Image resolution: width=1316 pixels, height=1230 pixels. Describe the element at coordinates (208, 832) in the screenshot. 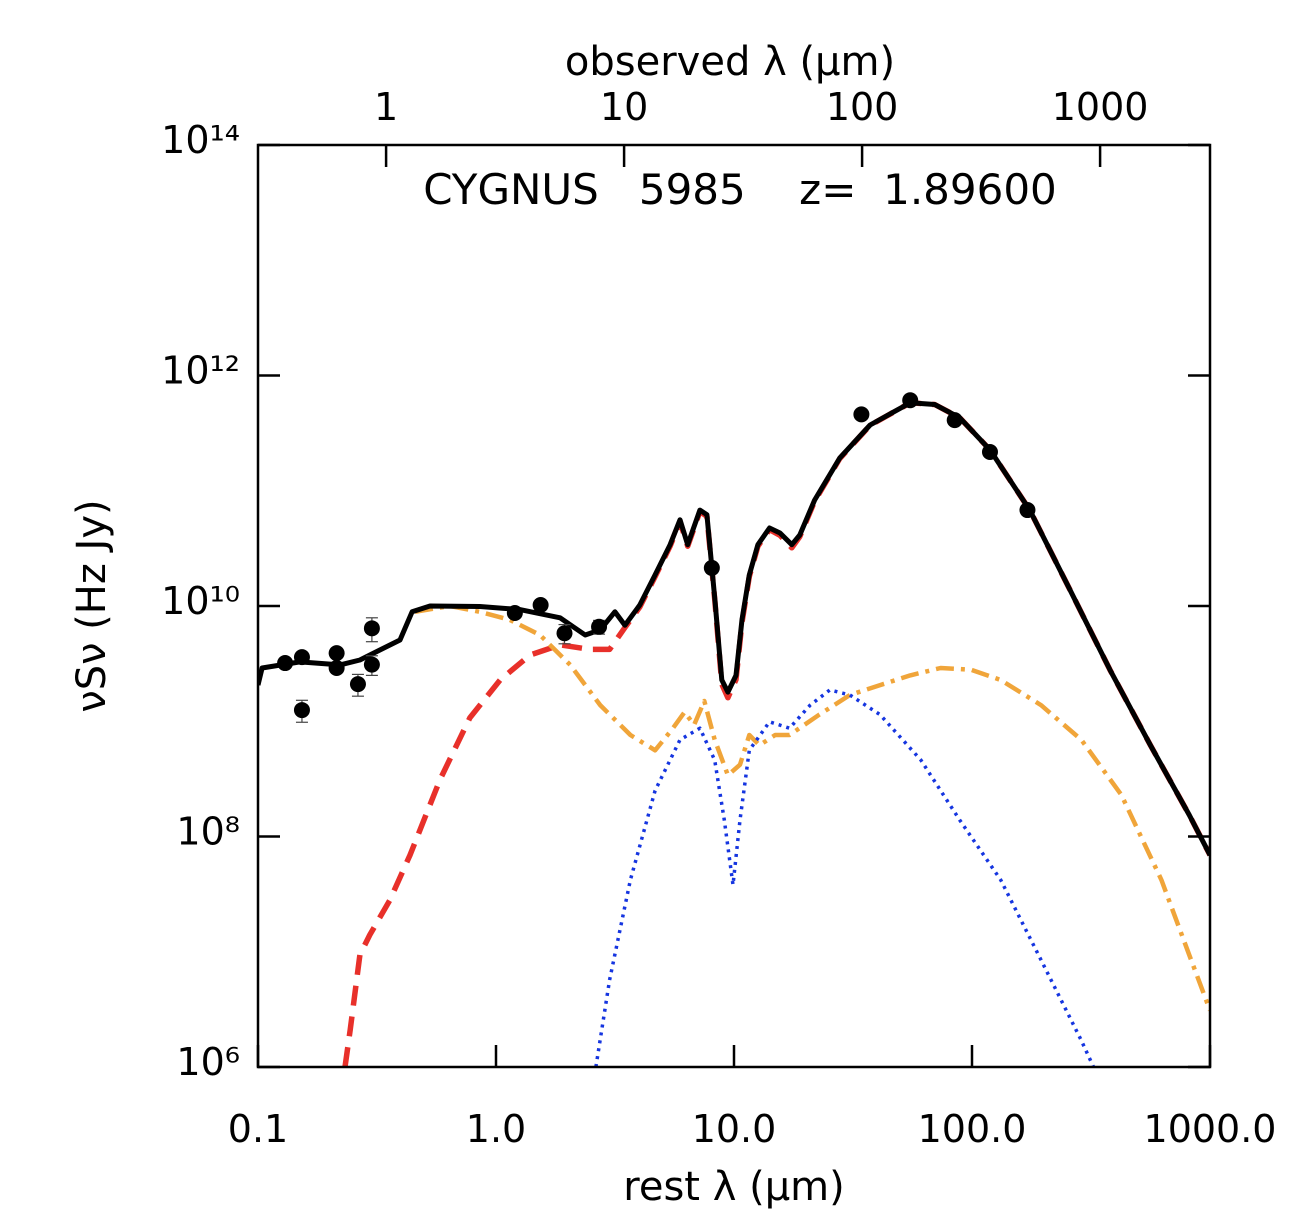

I see `y-tick-label: 10⁸` at that location.